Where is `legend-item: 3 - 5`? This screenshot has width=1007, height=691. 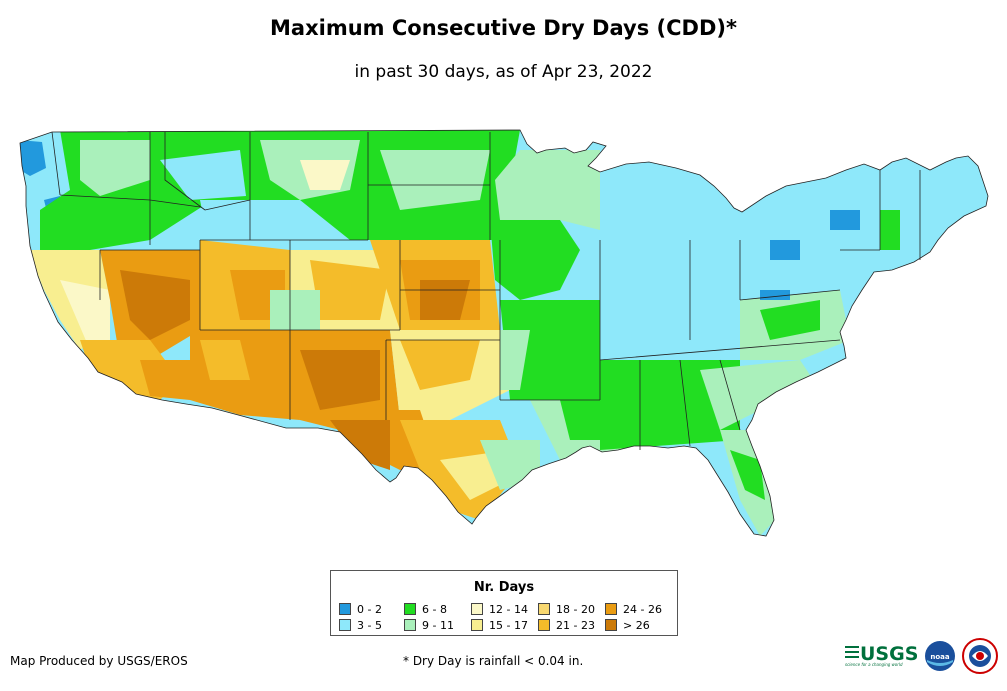
legend-item: 3 - 5 is located at coordinates (360, 625).